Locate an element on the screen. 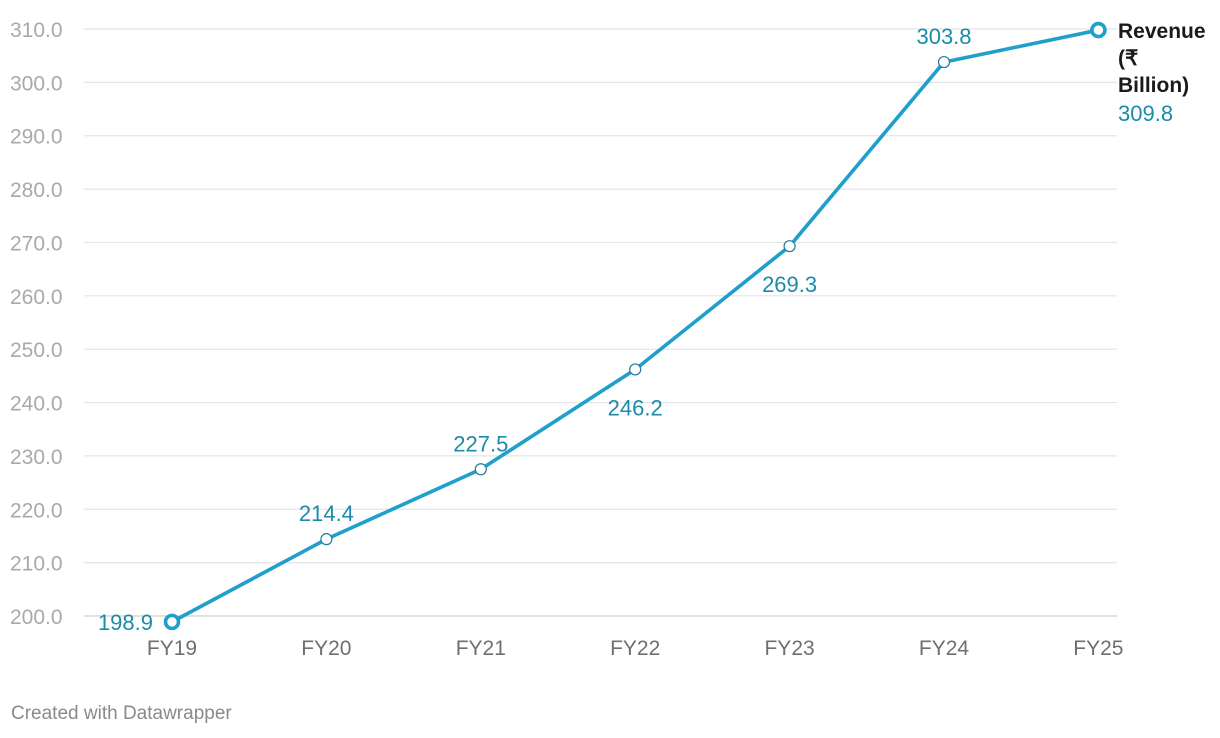  x-axis-ticks: FY19 FY20 FY21 FY22 FY23 FY24 FY25 is located at coordinates (635, 648).